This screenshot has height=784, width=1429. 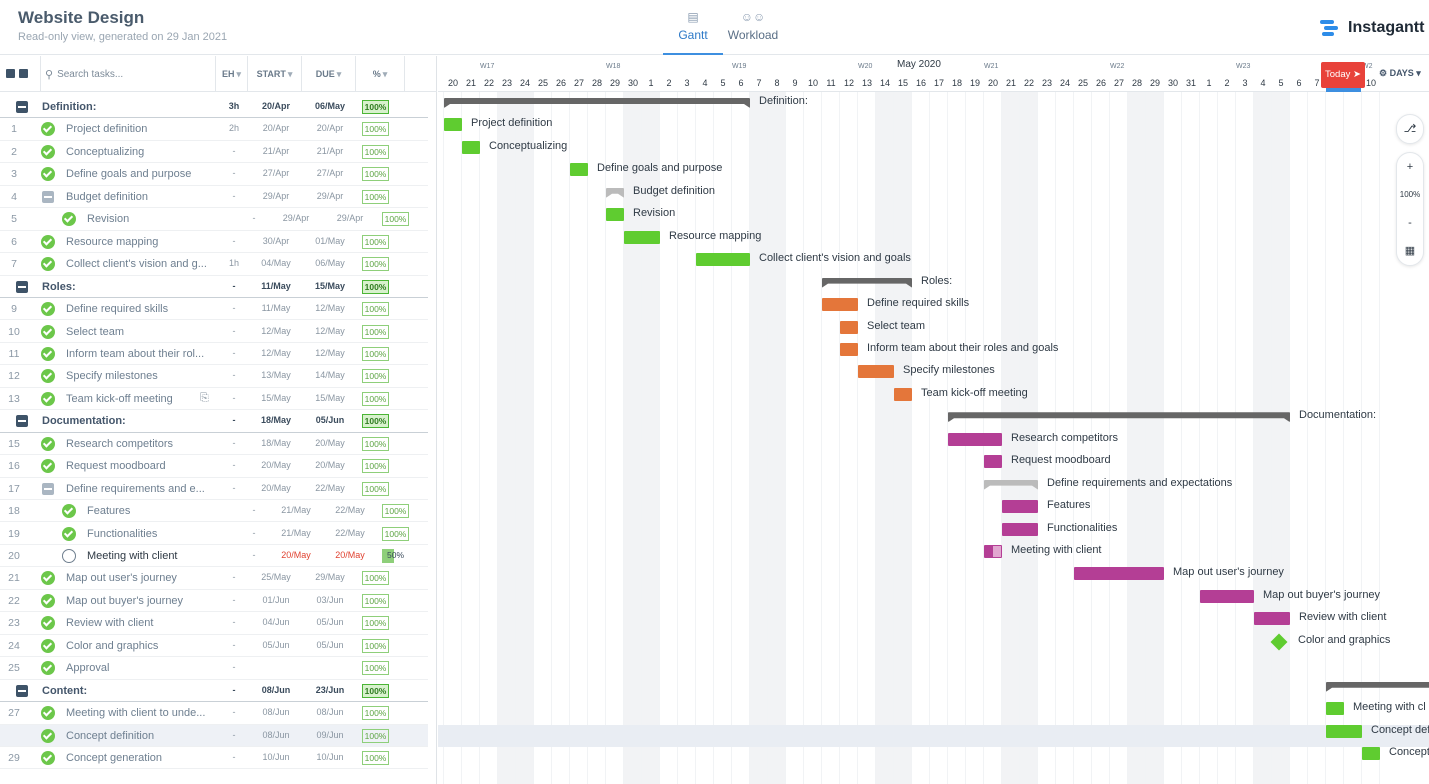 I want to click on attachment-icon: ⎘, so click(x=204, y=397).